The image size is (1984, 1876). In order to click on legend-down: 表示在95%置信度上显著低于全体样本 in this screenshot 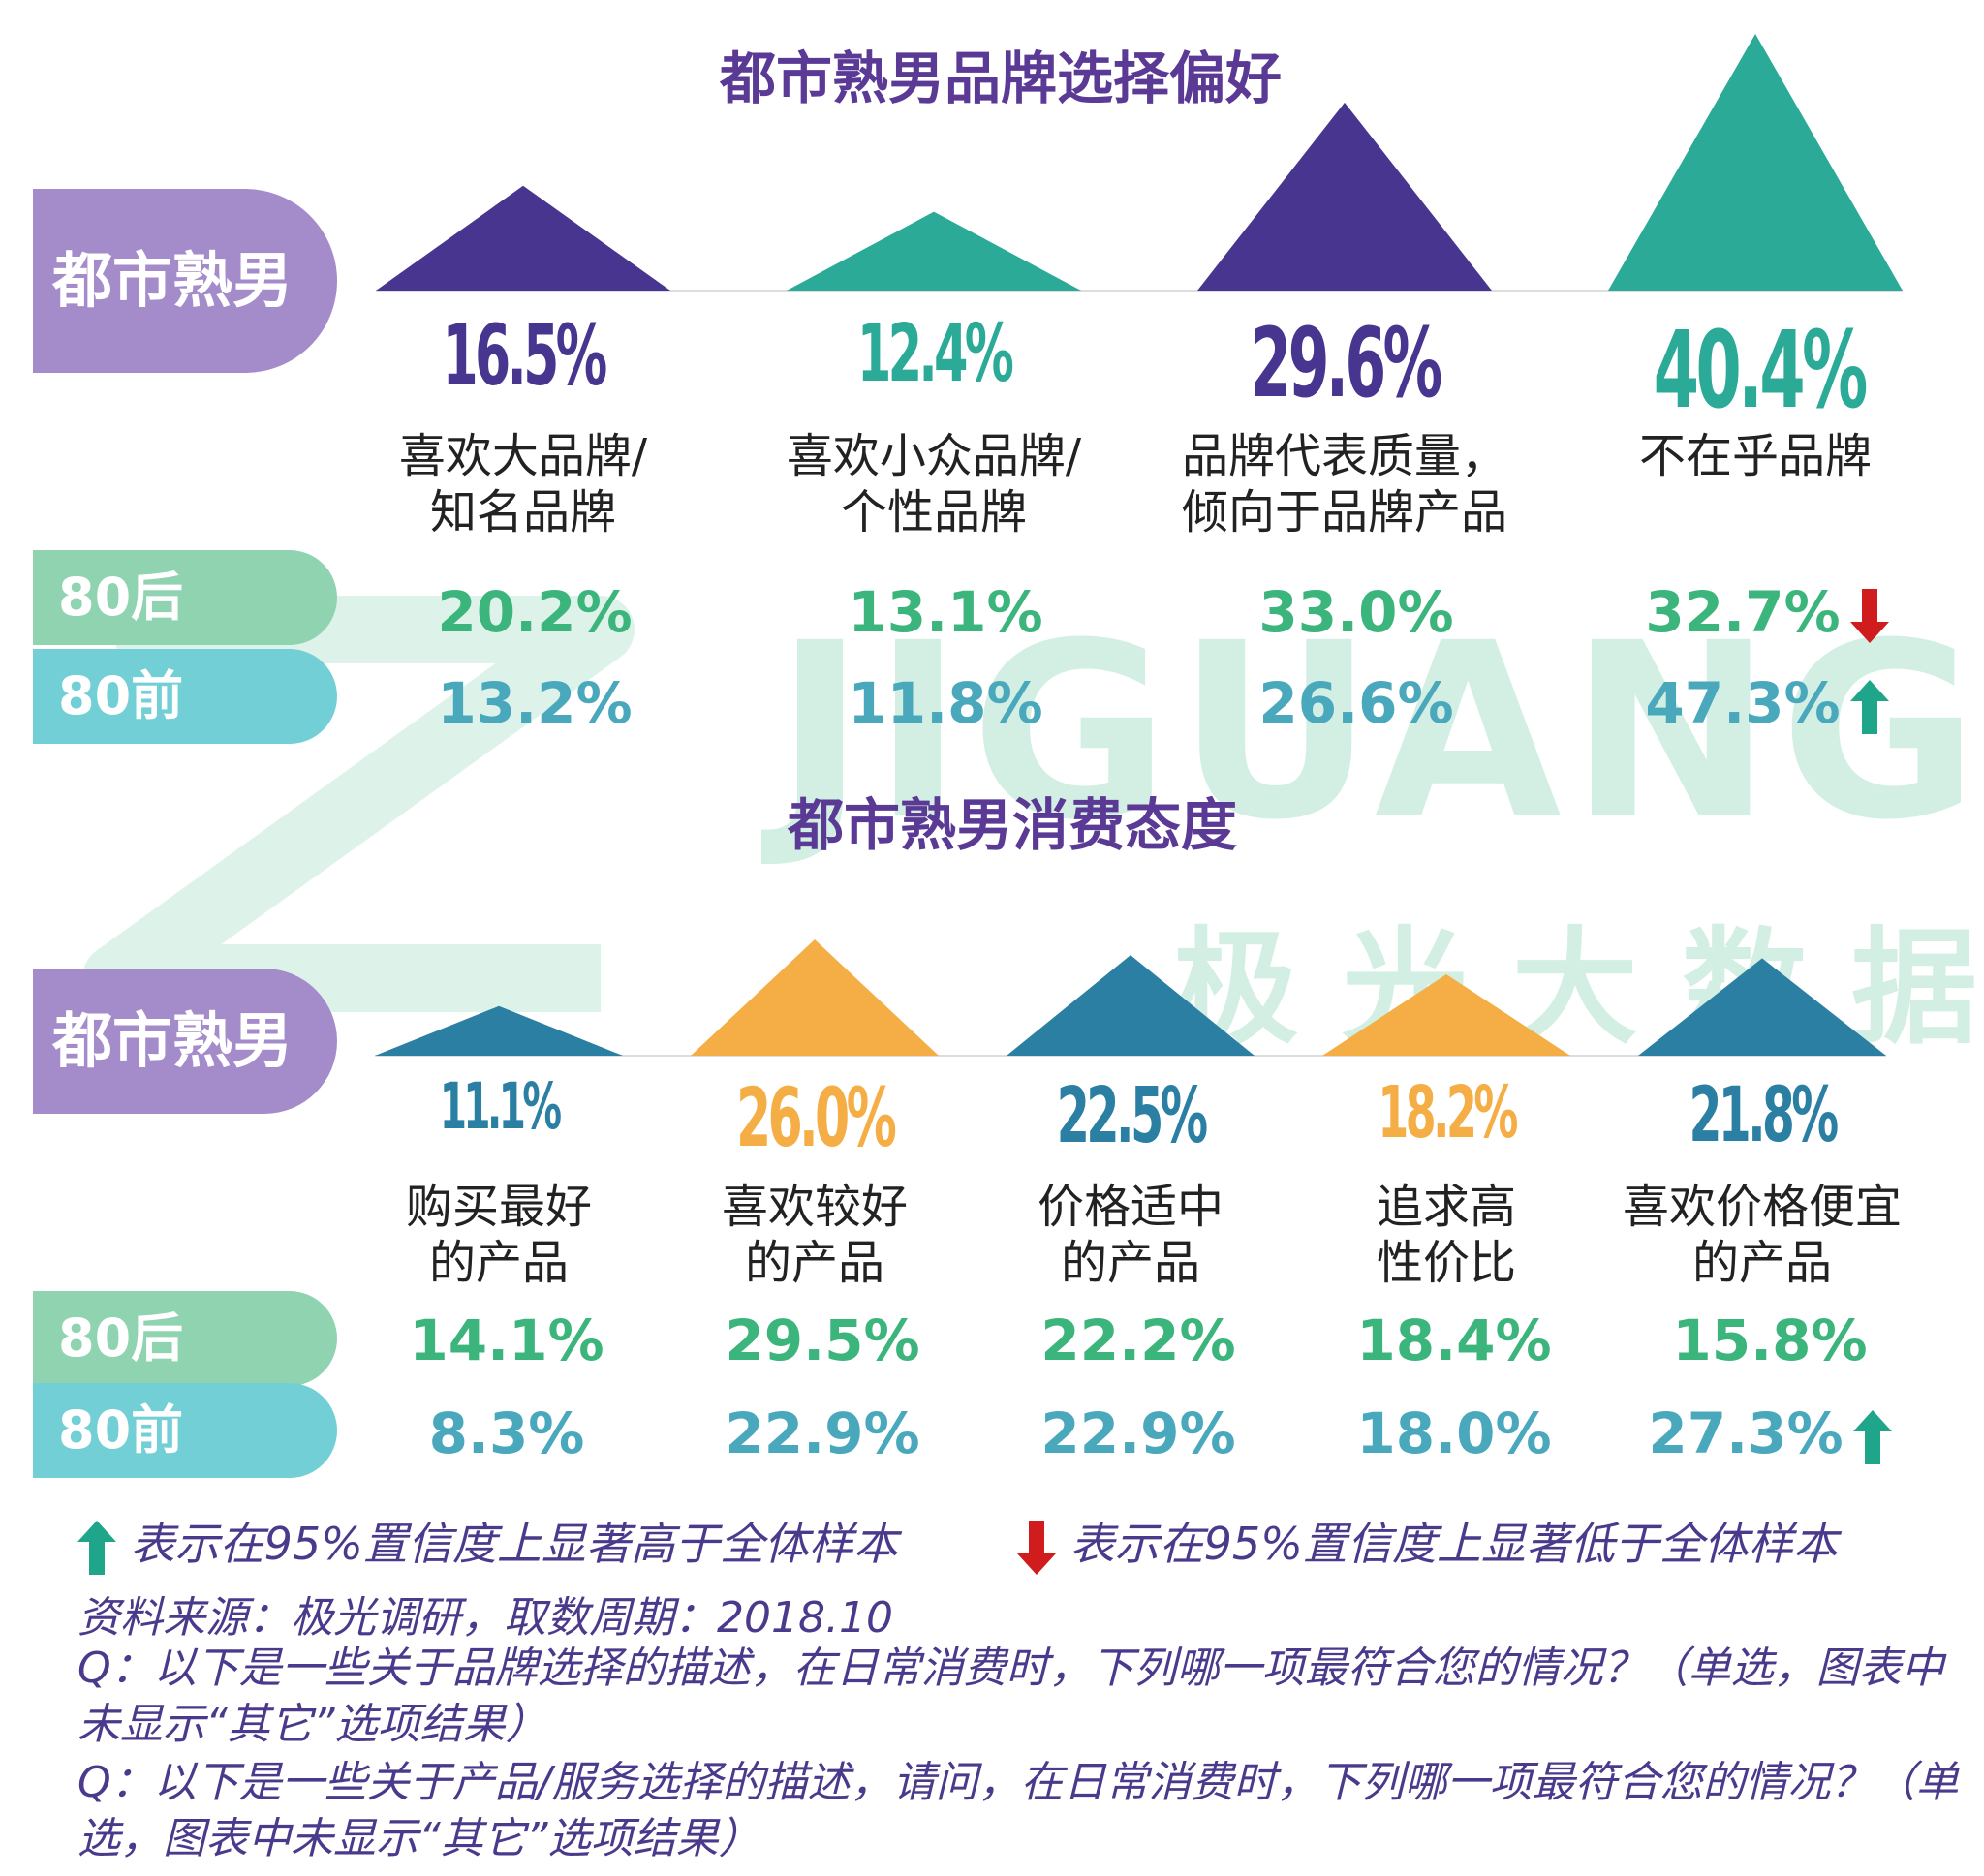, I will do `click(1427, 1542)`.